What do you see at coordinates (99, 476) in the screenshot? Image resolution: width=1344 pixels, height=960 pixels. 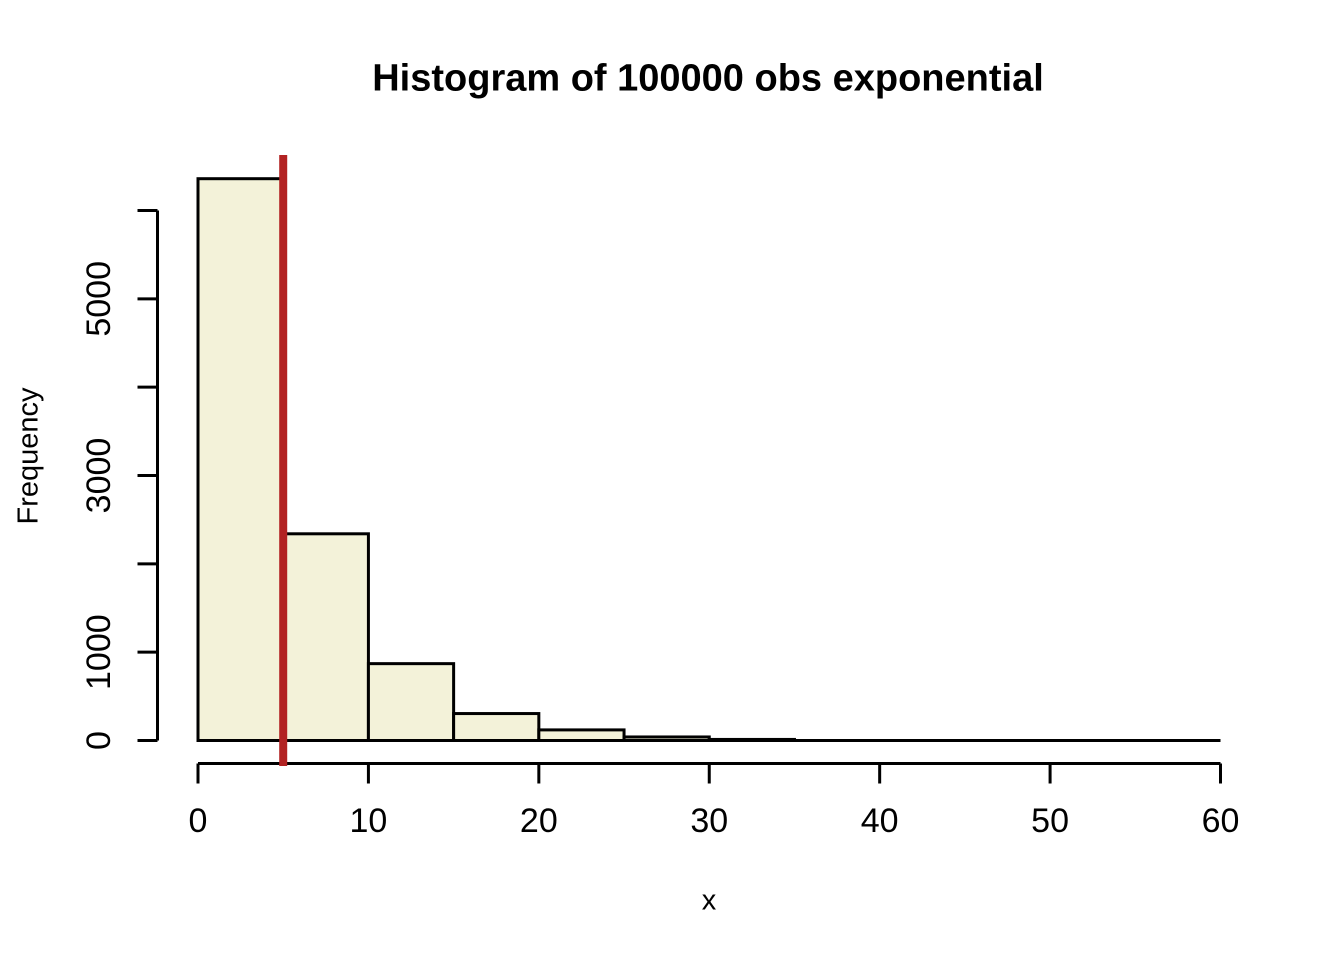 I see `y-axis-tick-label: 3000` at bounding box center [99, 476].